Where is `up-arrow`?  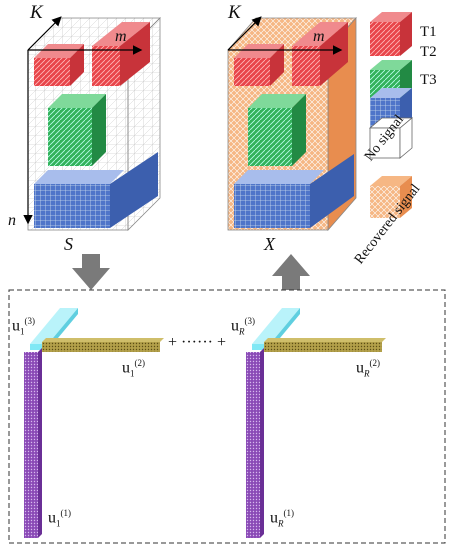
up-arrow is located at coordinates (291, 272).